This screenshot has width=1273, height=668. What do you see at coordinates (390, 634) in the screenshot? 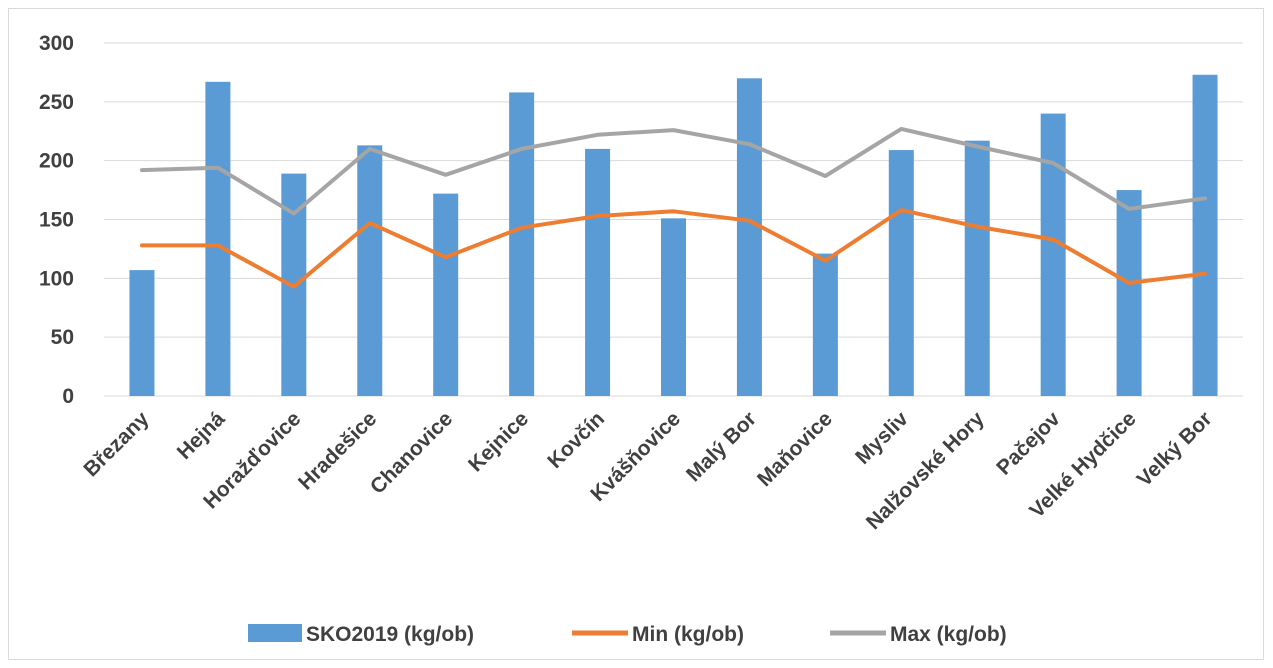
I see `legend-label: SKO2019 (kg/ob)` at bounding box center [390, 634].